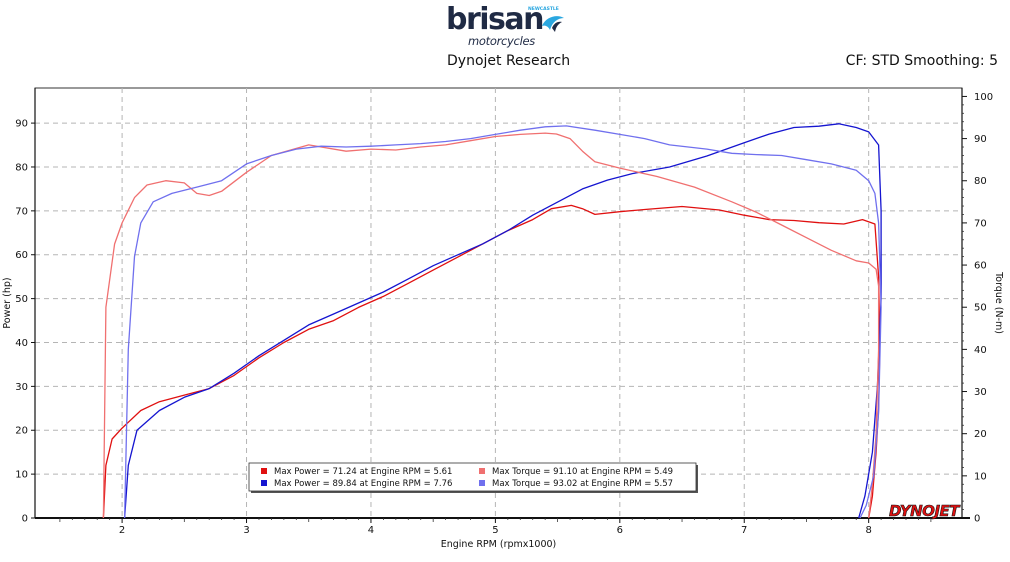  I want to click on left-tick-label: 10, so click(21, 475).